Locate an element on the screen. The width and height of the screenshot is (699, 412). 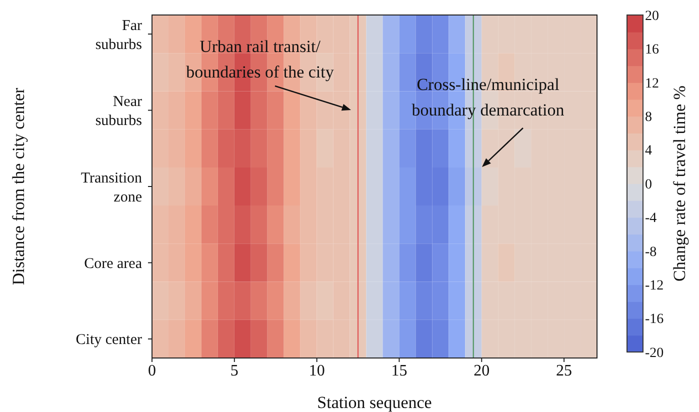
color-bar-label: 0 is located at coordinates (648, 184).